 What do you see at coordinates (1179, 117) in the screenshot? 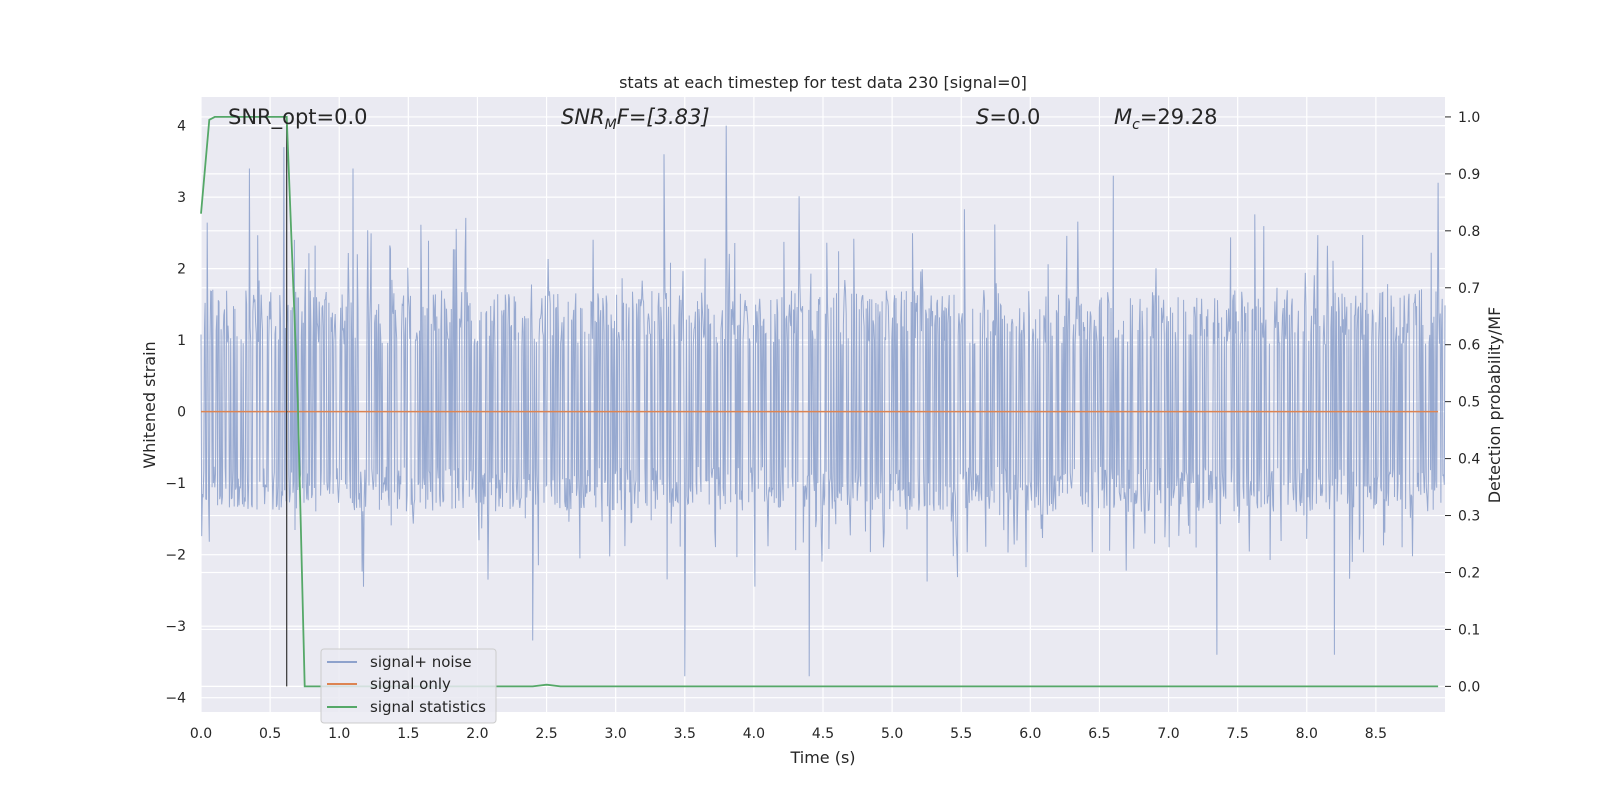
I see `mc-rest: =29.28` at bounding box center [1179, 117].